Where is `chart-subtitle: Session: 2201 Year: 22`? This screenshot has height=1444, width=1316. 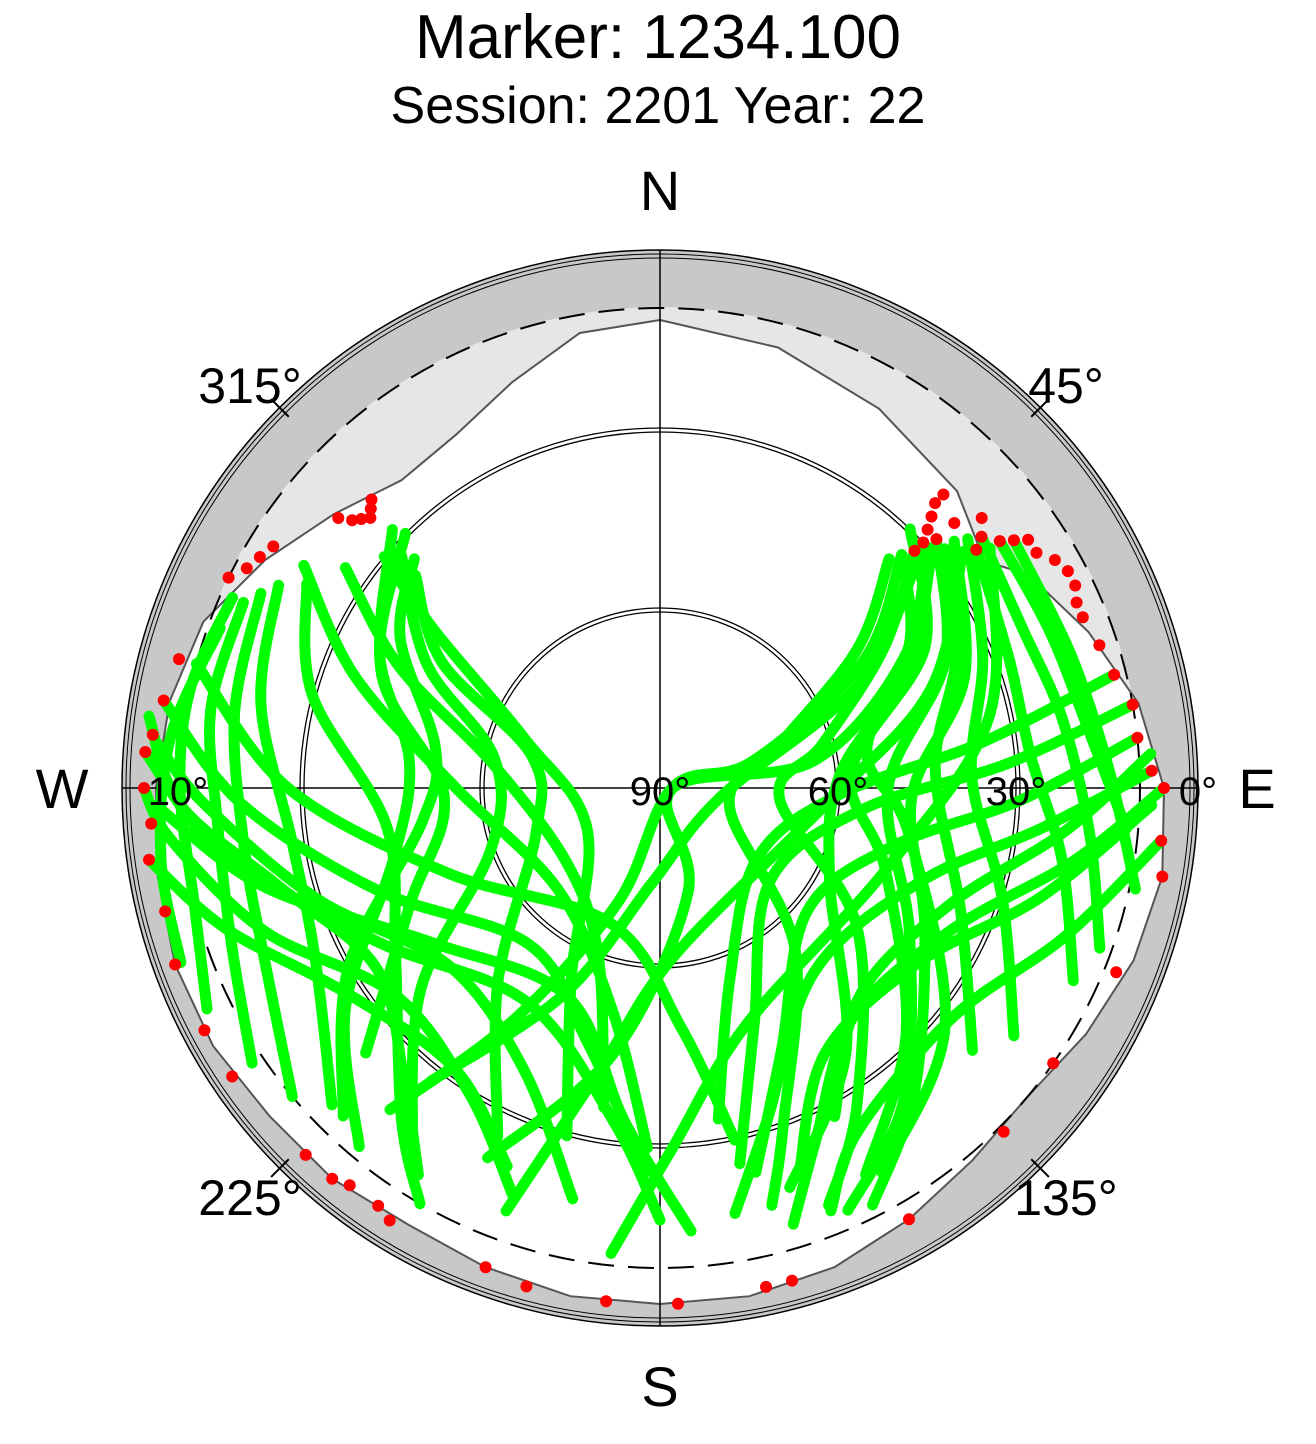 chart-subtitle: Session: 2201 Year: 22 is located at coordinates (658, 106).